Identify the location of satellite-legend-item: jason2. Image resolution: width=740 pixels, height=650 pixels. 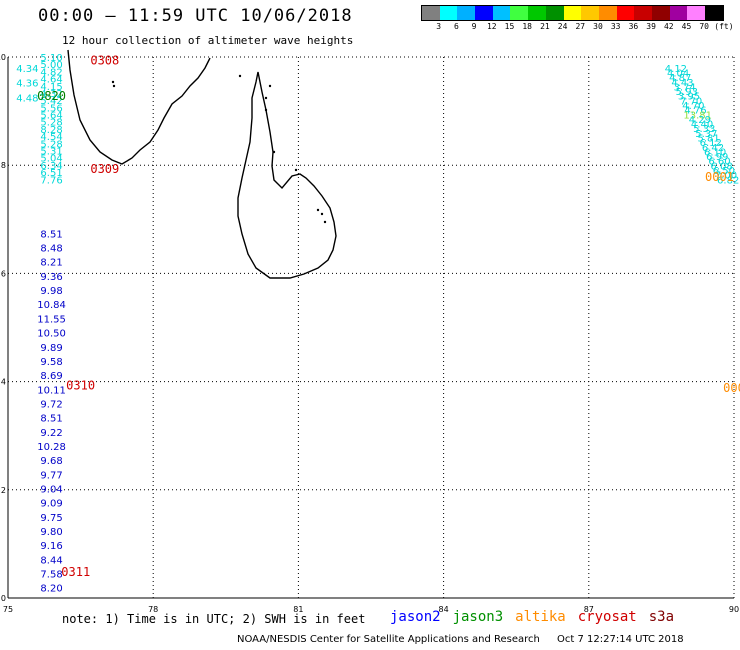
(415, 617).